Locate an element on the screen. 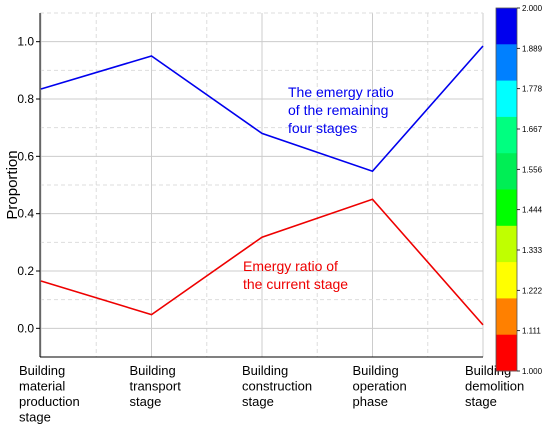 This screenshot has width=550, height=432. colorbar-label: 2.000 is located at coordinates (532, 8).